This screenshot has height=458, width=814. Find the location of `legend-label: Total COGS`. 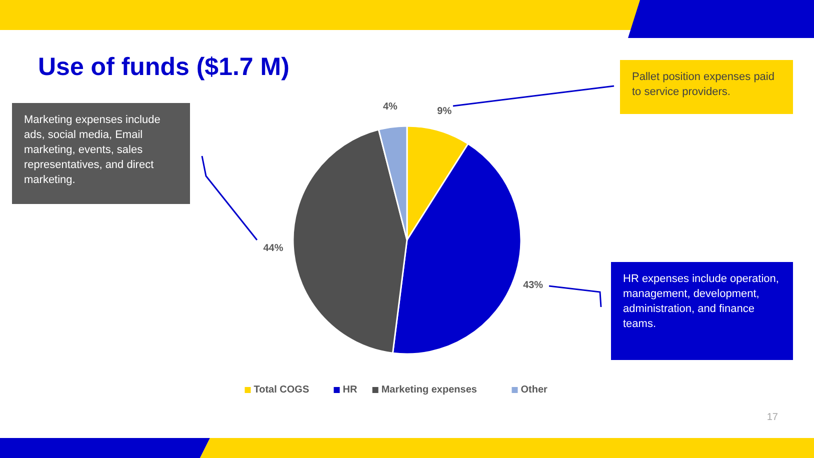

legend-label: Total COGS is located at coordinates (282, 390).